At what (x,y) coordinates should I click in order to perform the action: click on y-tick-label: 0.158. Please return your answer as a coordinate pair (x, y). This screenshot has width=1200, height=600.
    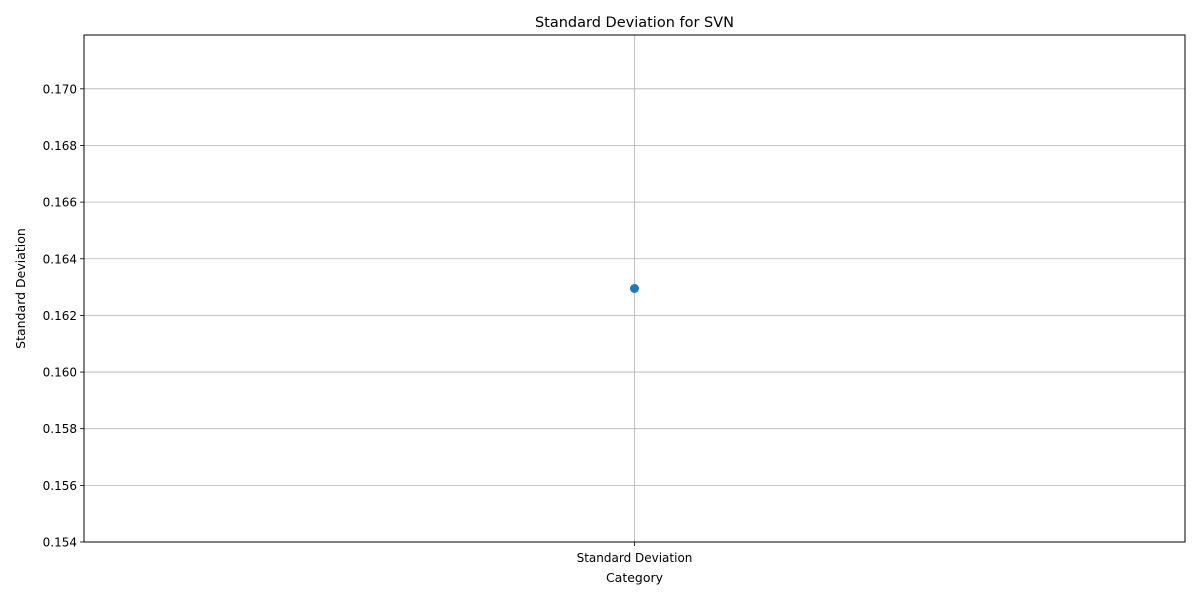
    Looking at the image, I should click on (60, 429).